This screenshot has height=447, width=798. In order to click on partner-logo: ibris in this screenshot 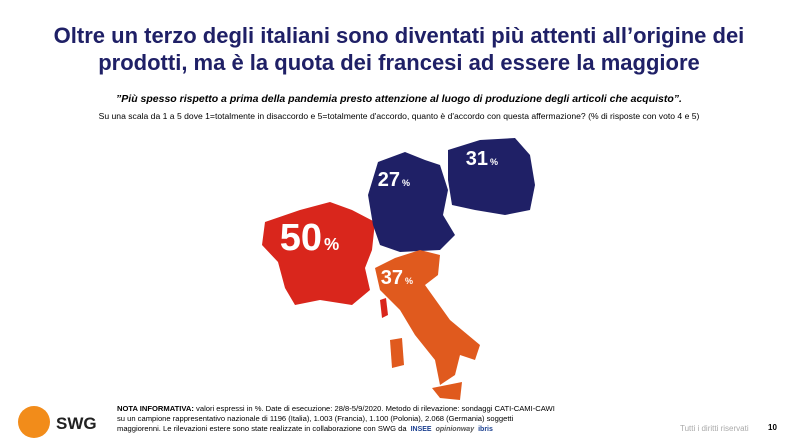, I will do `click(485, 429)`.